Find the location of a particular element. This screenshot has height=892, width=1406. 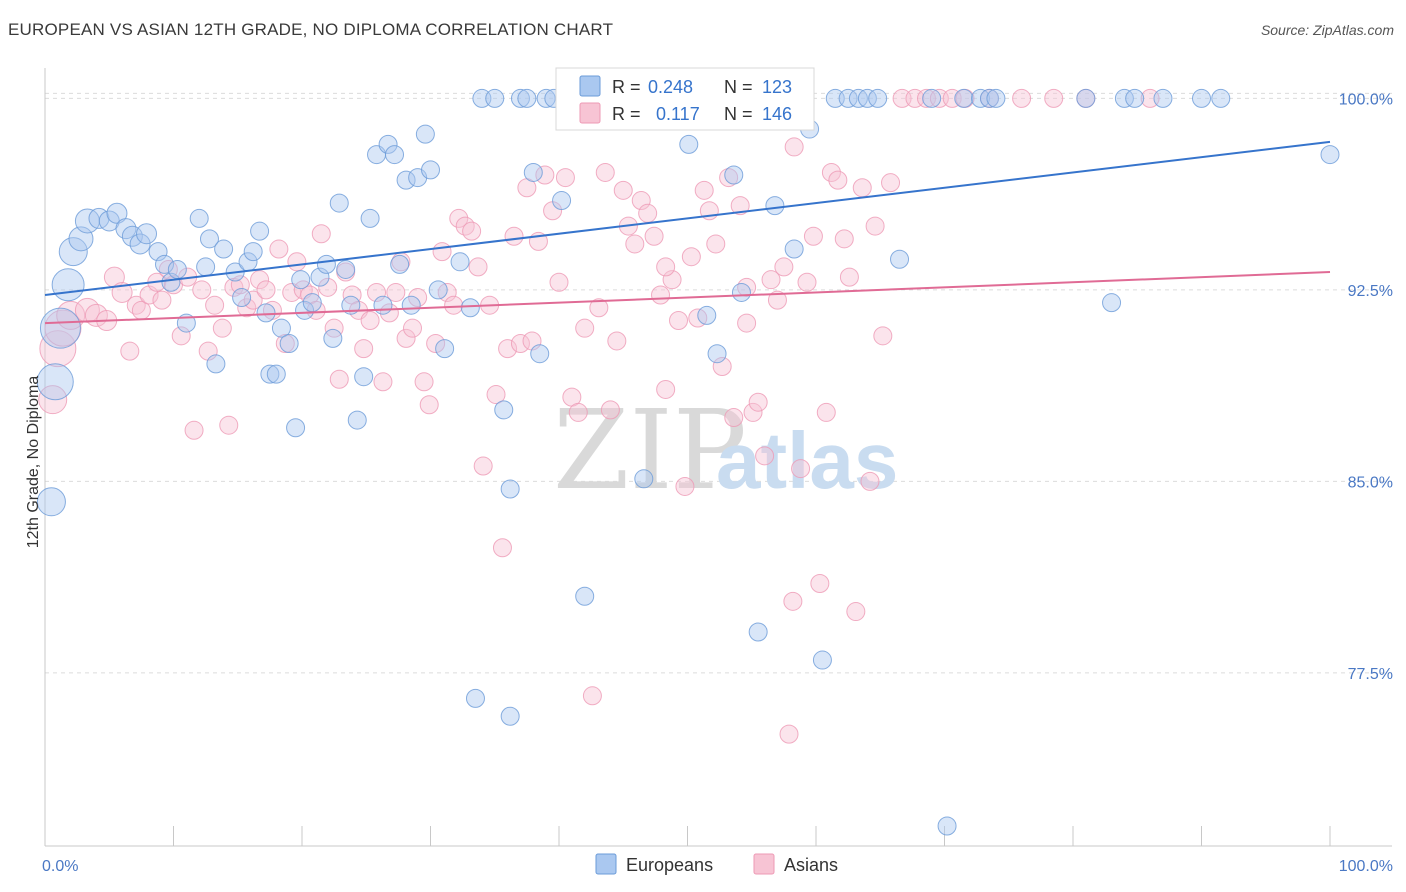

y-axis-label: 12th Grade, No Diploma is located at coordinates (33, 462).